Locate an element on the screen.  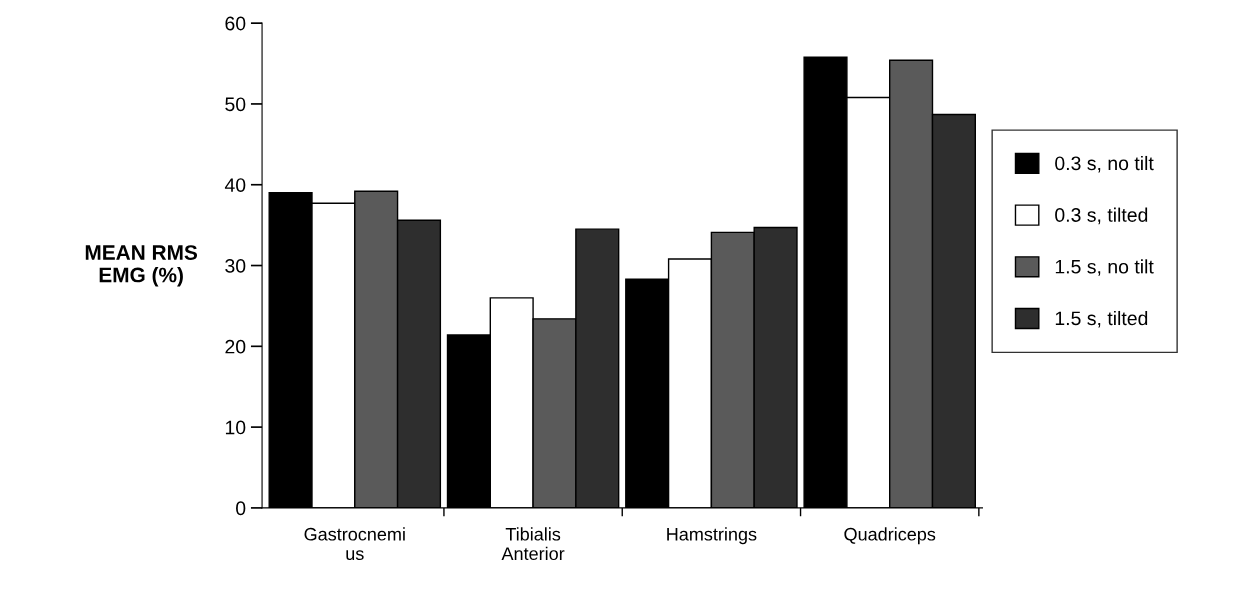
x-tick-label: Hamstrings is located at coordinates (712, 536).